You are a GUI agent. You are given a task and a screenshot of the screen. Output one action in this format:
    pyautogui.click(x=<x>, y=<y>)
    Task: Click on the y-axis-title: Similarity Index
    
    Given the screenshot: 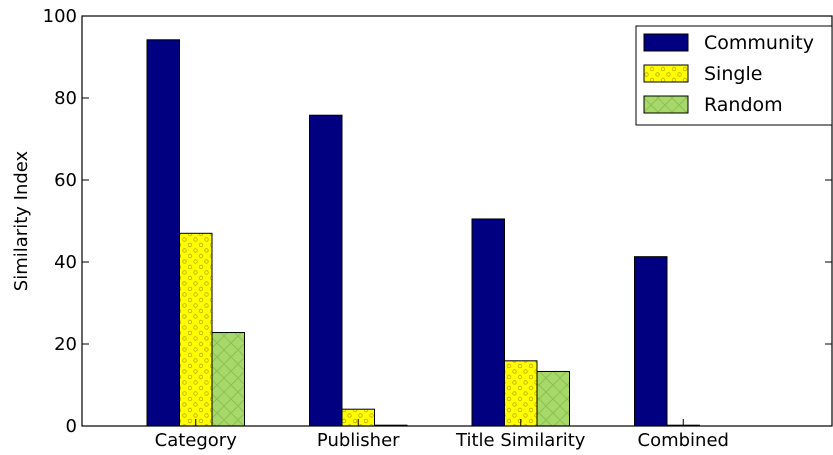 What is the action you would take?
    pyautogui.click(x=21, y=220)
    